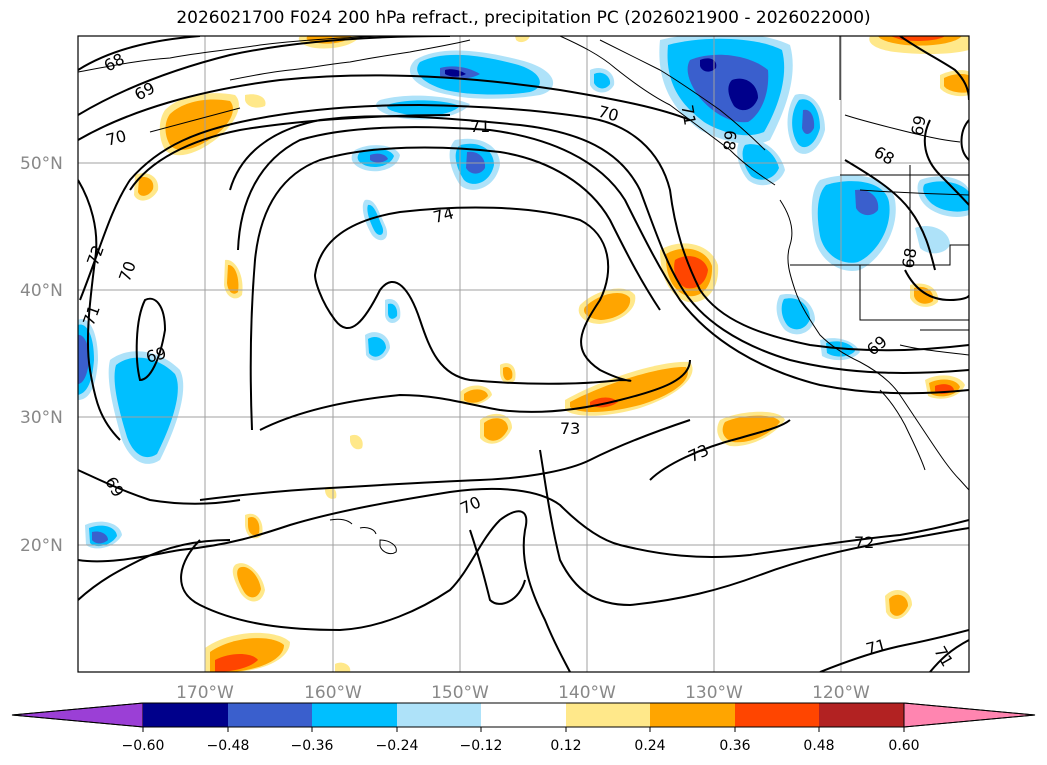 The image size is (1047, 765). I want to click on colorbar-tick-label: 0.24, so click(649, 746).